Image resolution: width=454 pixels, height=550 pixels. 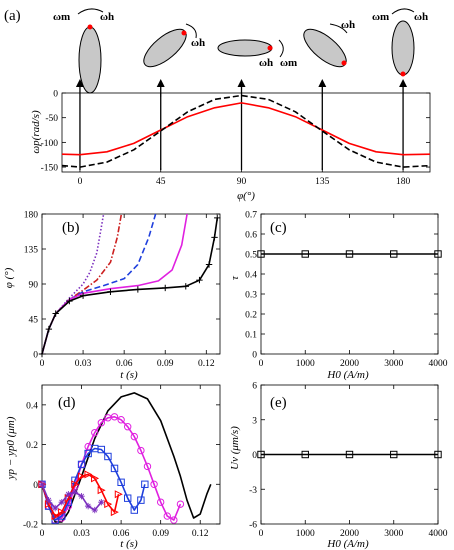 I want to click on y-tick-label-e-2: 0, so click(x=254, y=456).